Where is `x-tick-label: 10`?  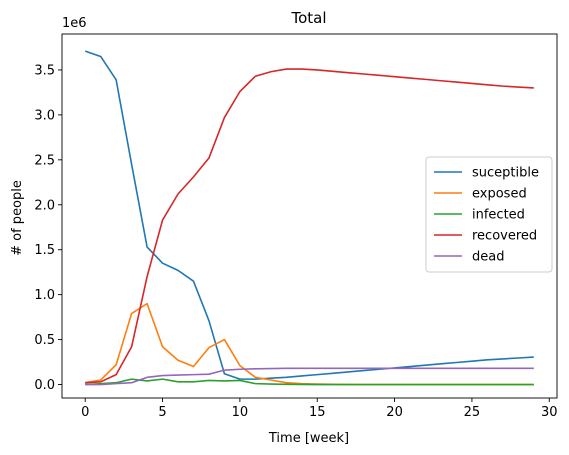 x-tick-label: 10 is located at coordinates (240, 412).